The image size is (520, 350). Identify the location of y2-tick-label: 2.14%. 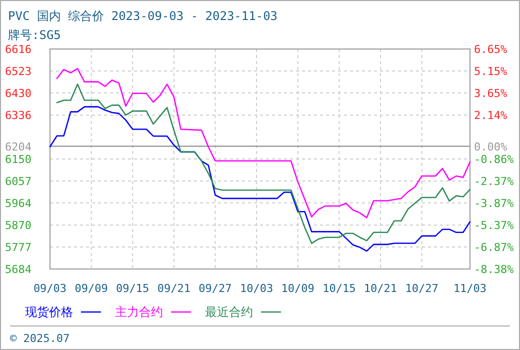
(491, 115).